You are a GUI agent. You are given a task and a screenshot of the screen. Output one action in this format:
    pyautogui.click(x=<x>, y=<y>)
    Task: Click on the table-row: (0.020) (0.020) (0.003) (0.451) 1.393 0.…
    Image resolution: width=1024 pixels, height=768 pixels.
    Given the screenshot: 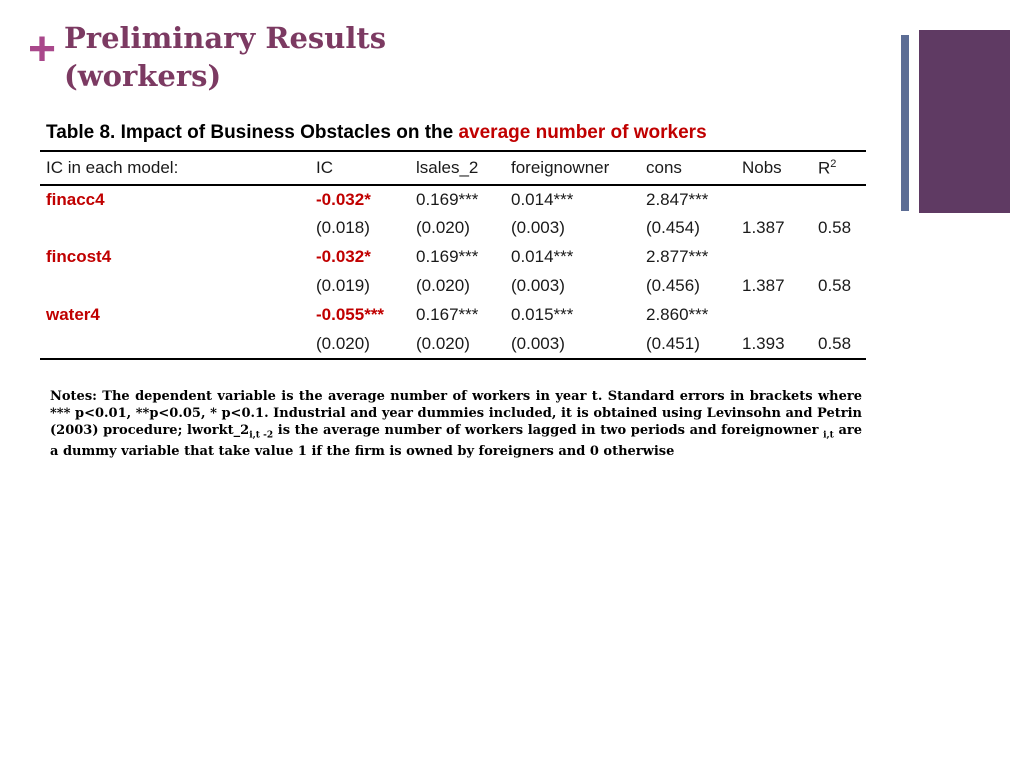 What is the action you would take?
    pyautogui.click(x=453, y=344)
    